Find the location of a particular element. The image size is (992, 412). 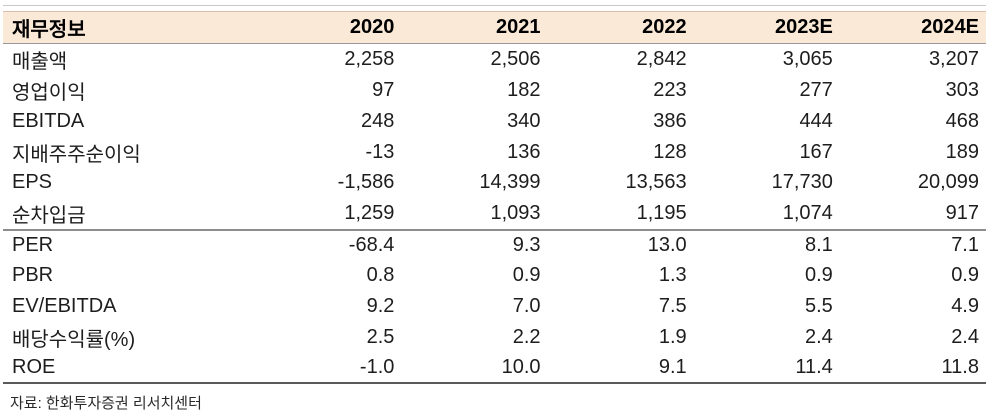

source-note: 자료: 한화투자증권 리서치센터 is located at coordinates (106, 403).